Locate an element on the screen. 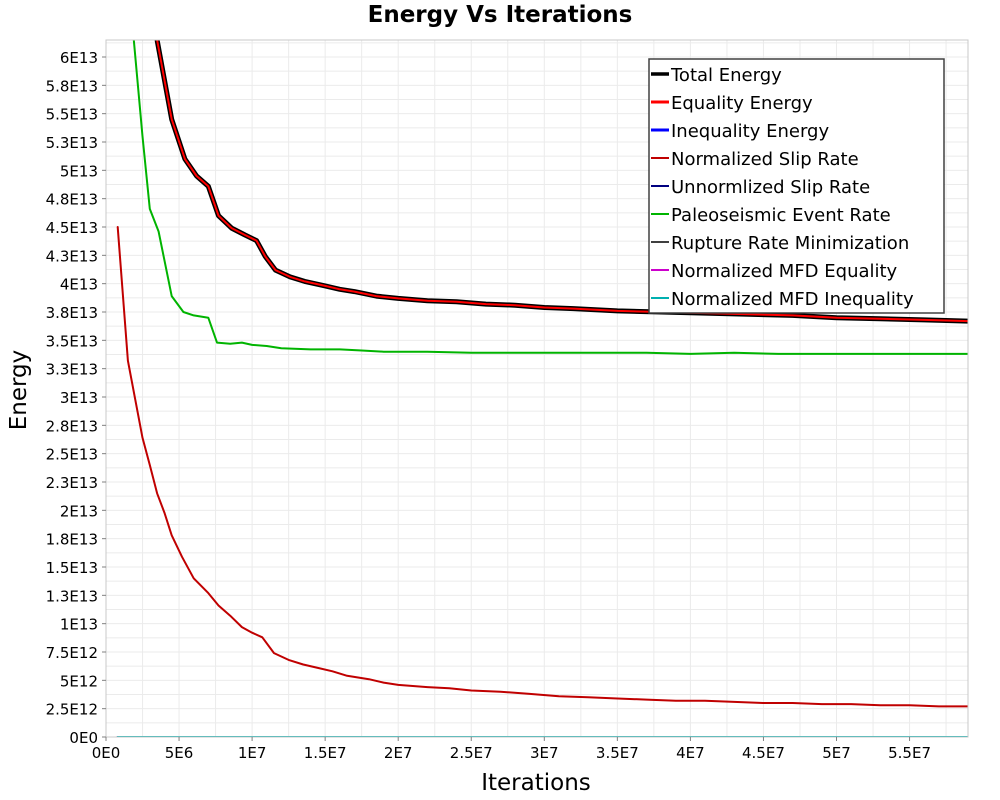 Image resolution: width=1000 pixels, height=800 pixels. x-tick-label: 5E7 is located at coordinates (836, 753).